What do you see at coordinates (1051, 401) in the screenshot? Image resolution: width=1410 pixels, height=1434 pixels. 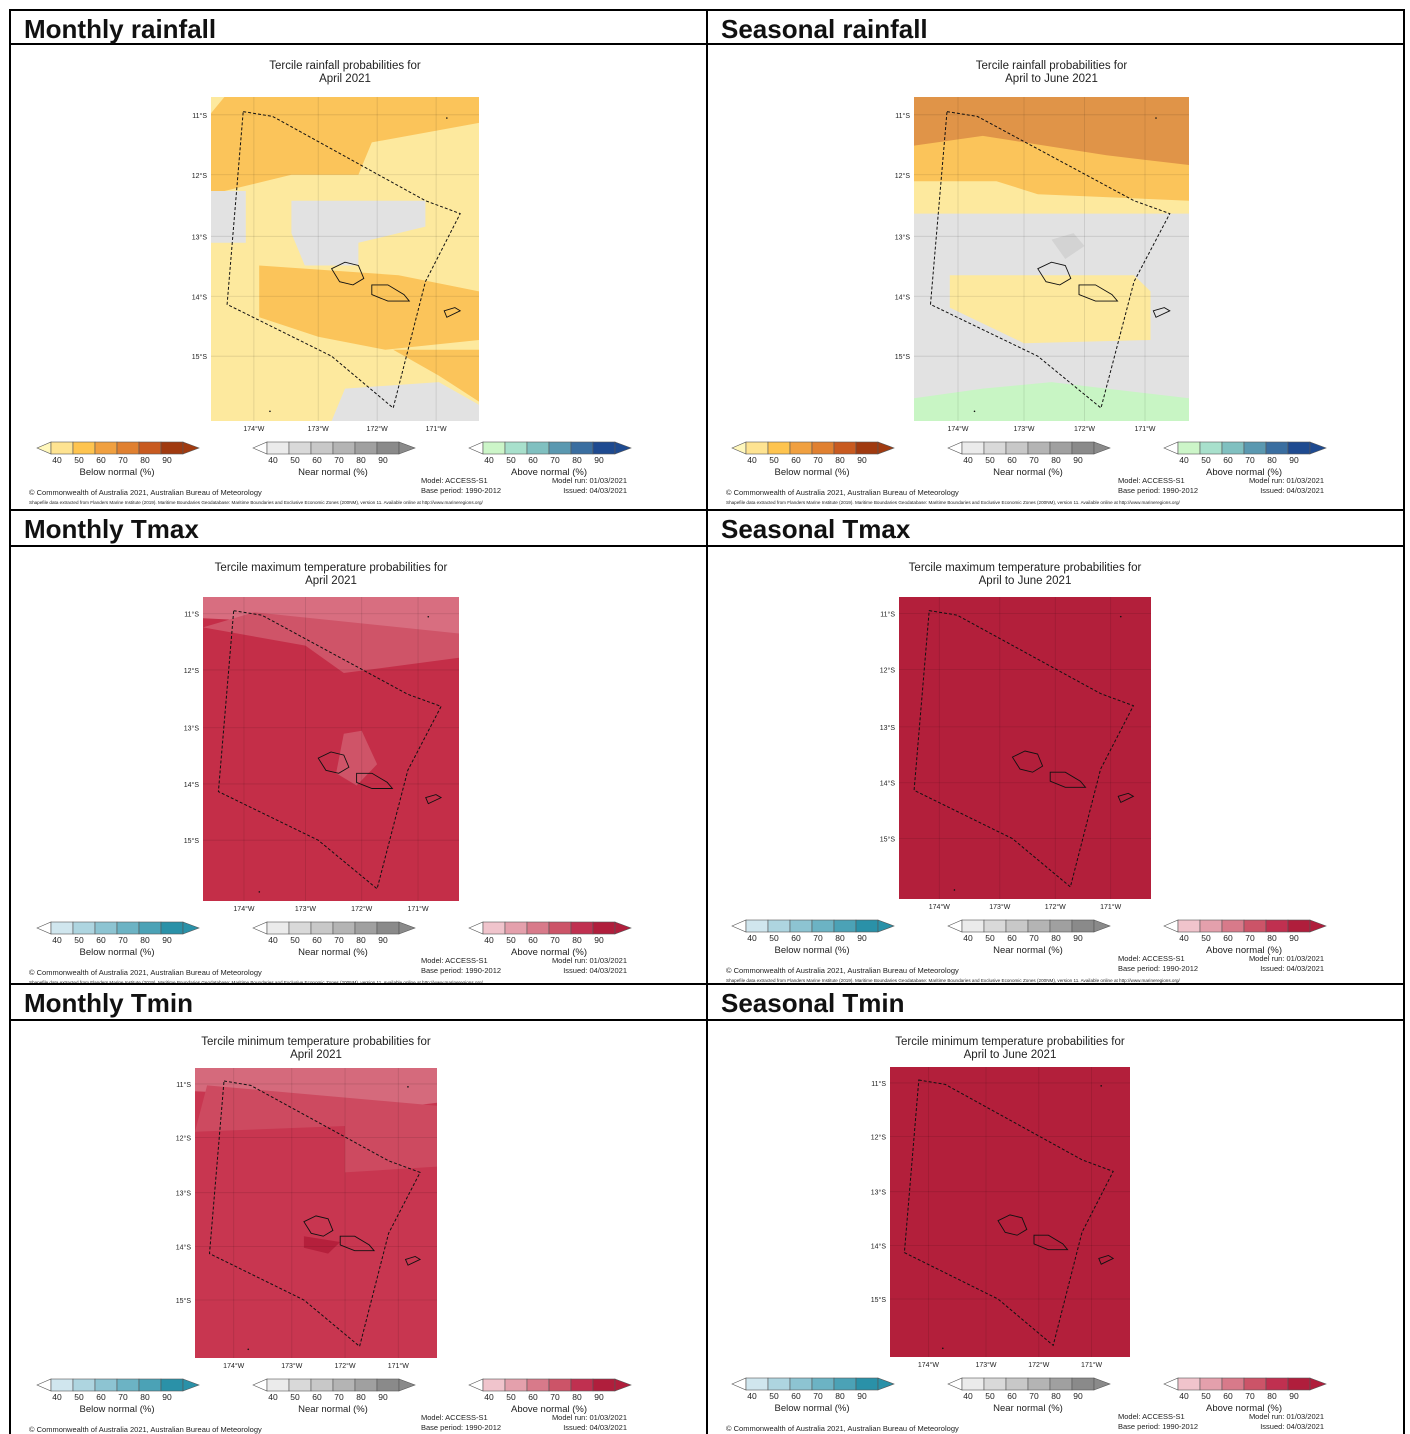 I see `above-green-south` at bounding box center [1051, 401].